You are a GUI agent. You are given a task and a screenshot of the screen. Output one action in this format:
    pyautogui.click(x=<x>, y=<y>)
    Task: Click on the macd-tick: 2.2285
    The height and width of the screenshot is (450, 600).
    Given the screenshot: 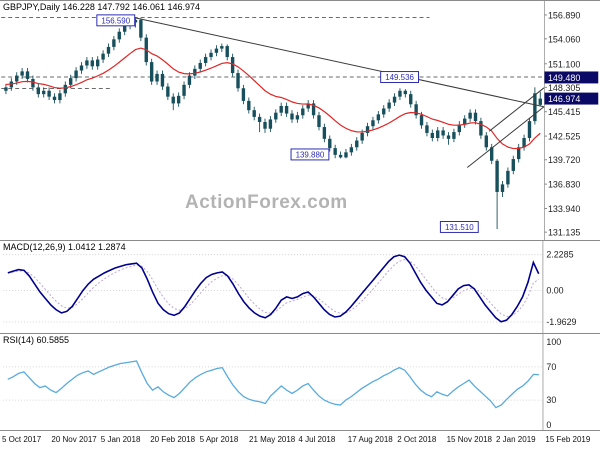 What is the action you would take?
    pyautogui.click(x=559, y=255)
    